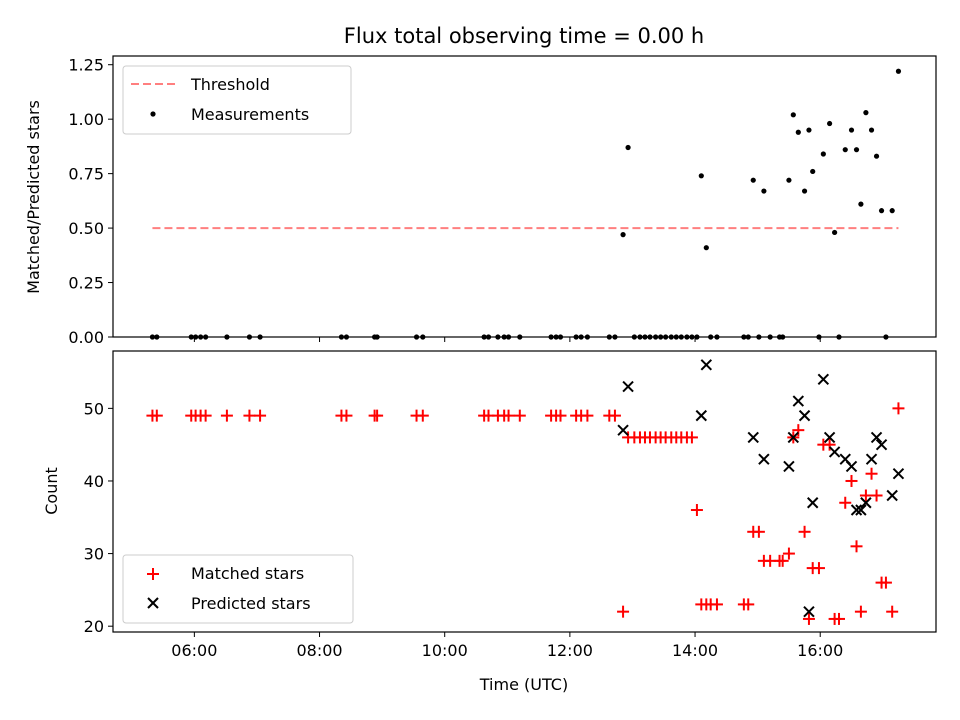  Describe the element at coordinates (94, 408) in the screenshot. I see `bottom-y-tick-label: 50` at that location.